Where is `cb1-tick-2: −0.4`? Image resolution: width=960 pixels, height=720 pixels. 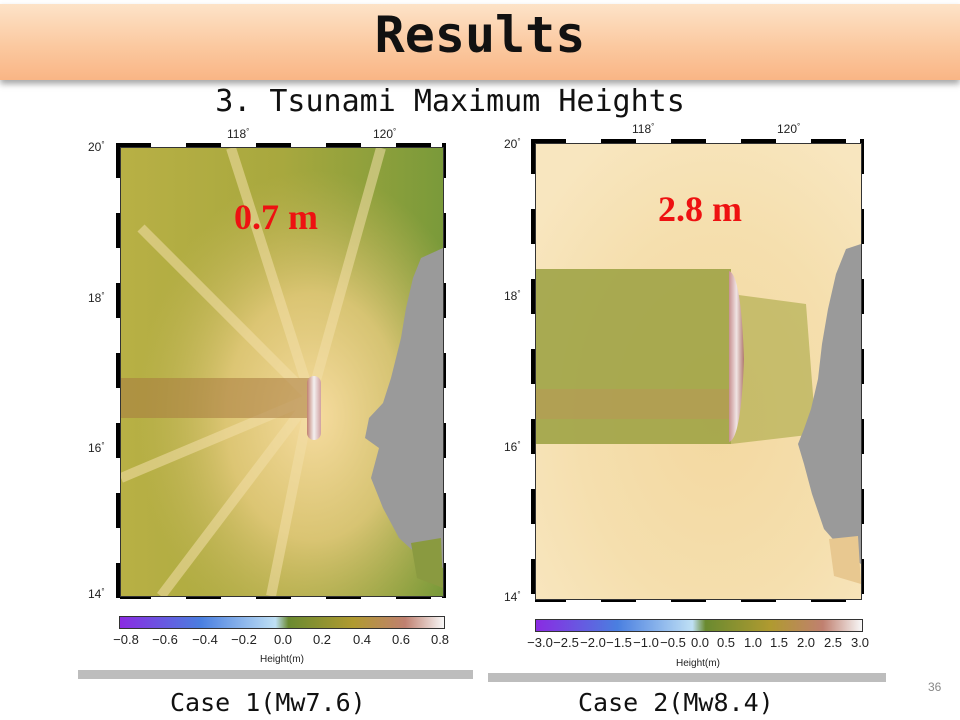 cb1-tick-2: −0.4 is located at coordinates (205, 639).